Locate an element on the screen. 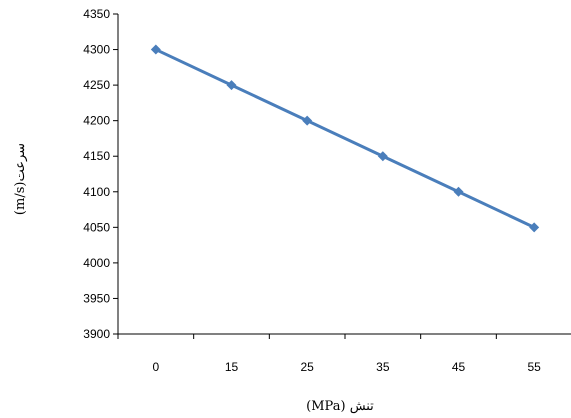 This screenshot has width=571, height=418. y-tick-label: 4100 is located at coordinates (96, 192).